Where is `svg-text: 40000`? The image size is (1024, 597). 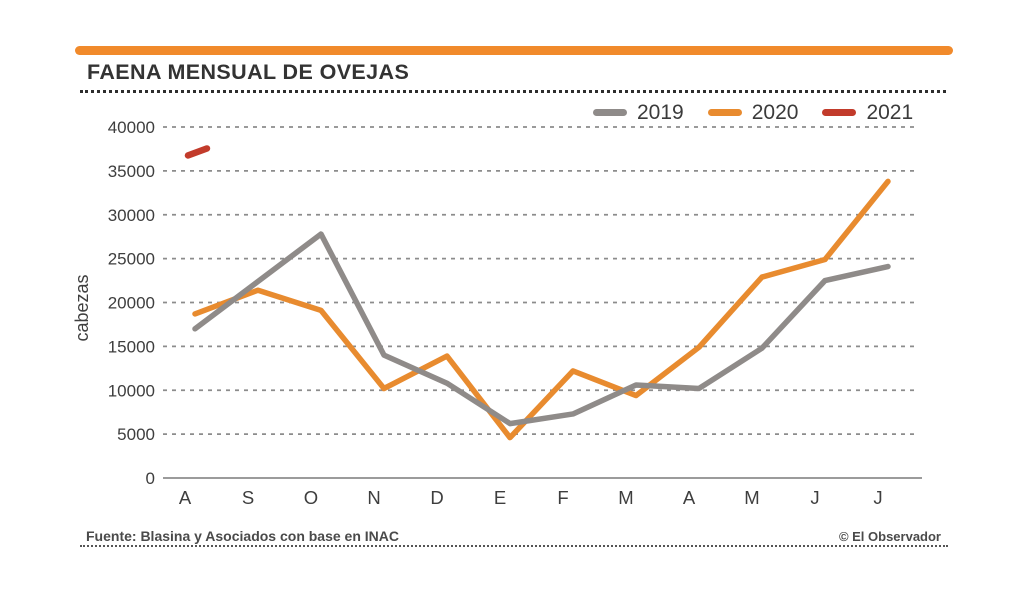 svg-text: 40000 is located at coordinates (131, 127).